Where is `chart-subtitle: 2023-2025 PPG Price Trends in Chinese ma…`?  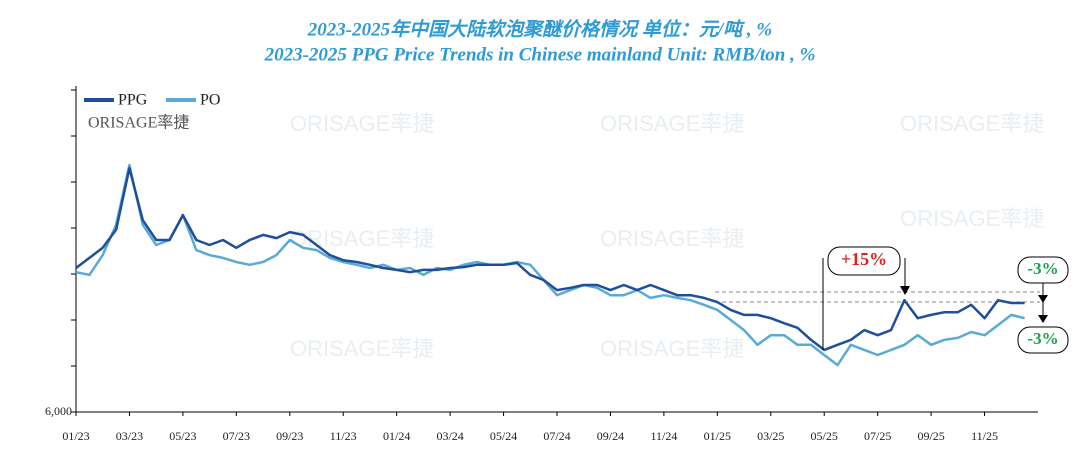 chart-subtitle: 2023-2025 PPG Price Trends in Chinese ma… is located at coordinates (540, 54).